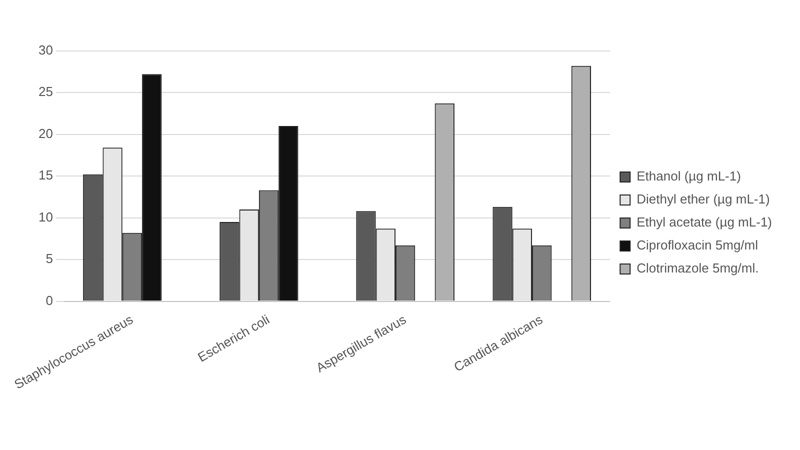 The width and height of the screenshot is (800, 450). What do you see at coordinates (45, 175) in the screenshot?
I see `y-tick-label: 15` at bounding box center [45, 175].